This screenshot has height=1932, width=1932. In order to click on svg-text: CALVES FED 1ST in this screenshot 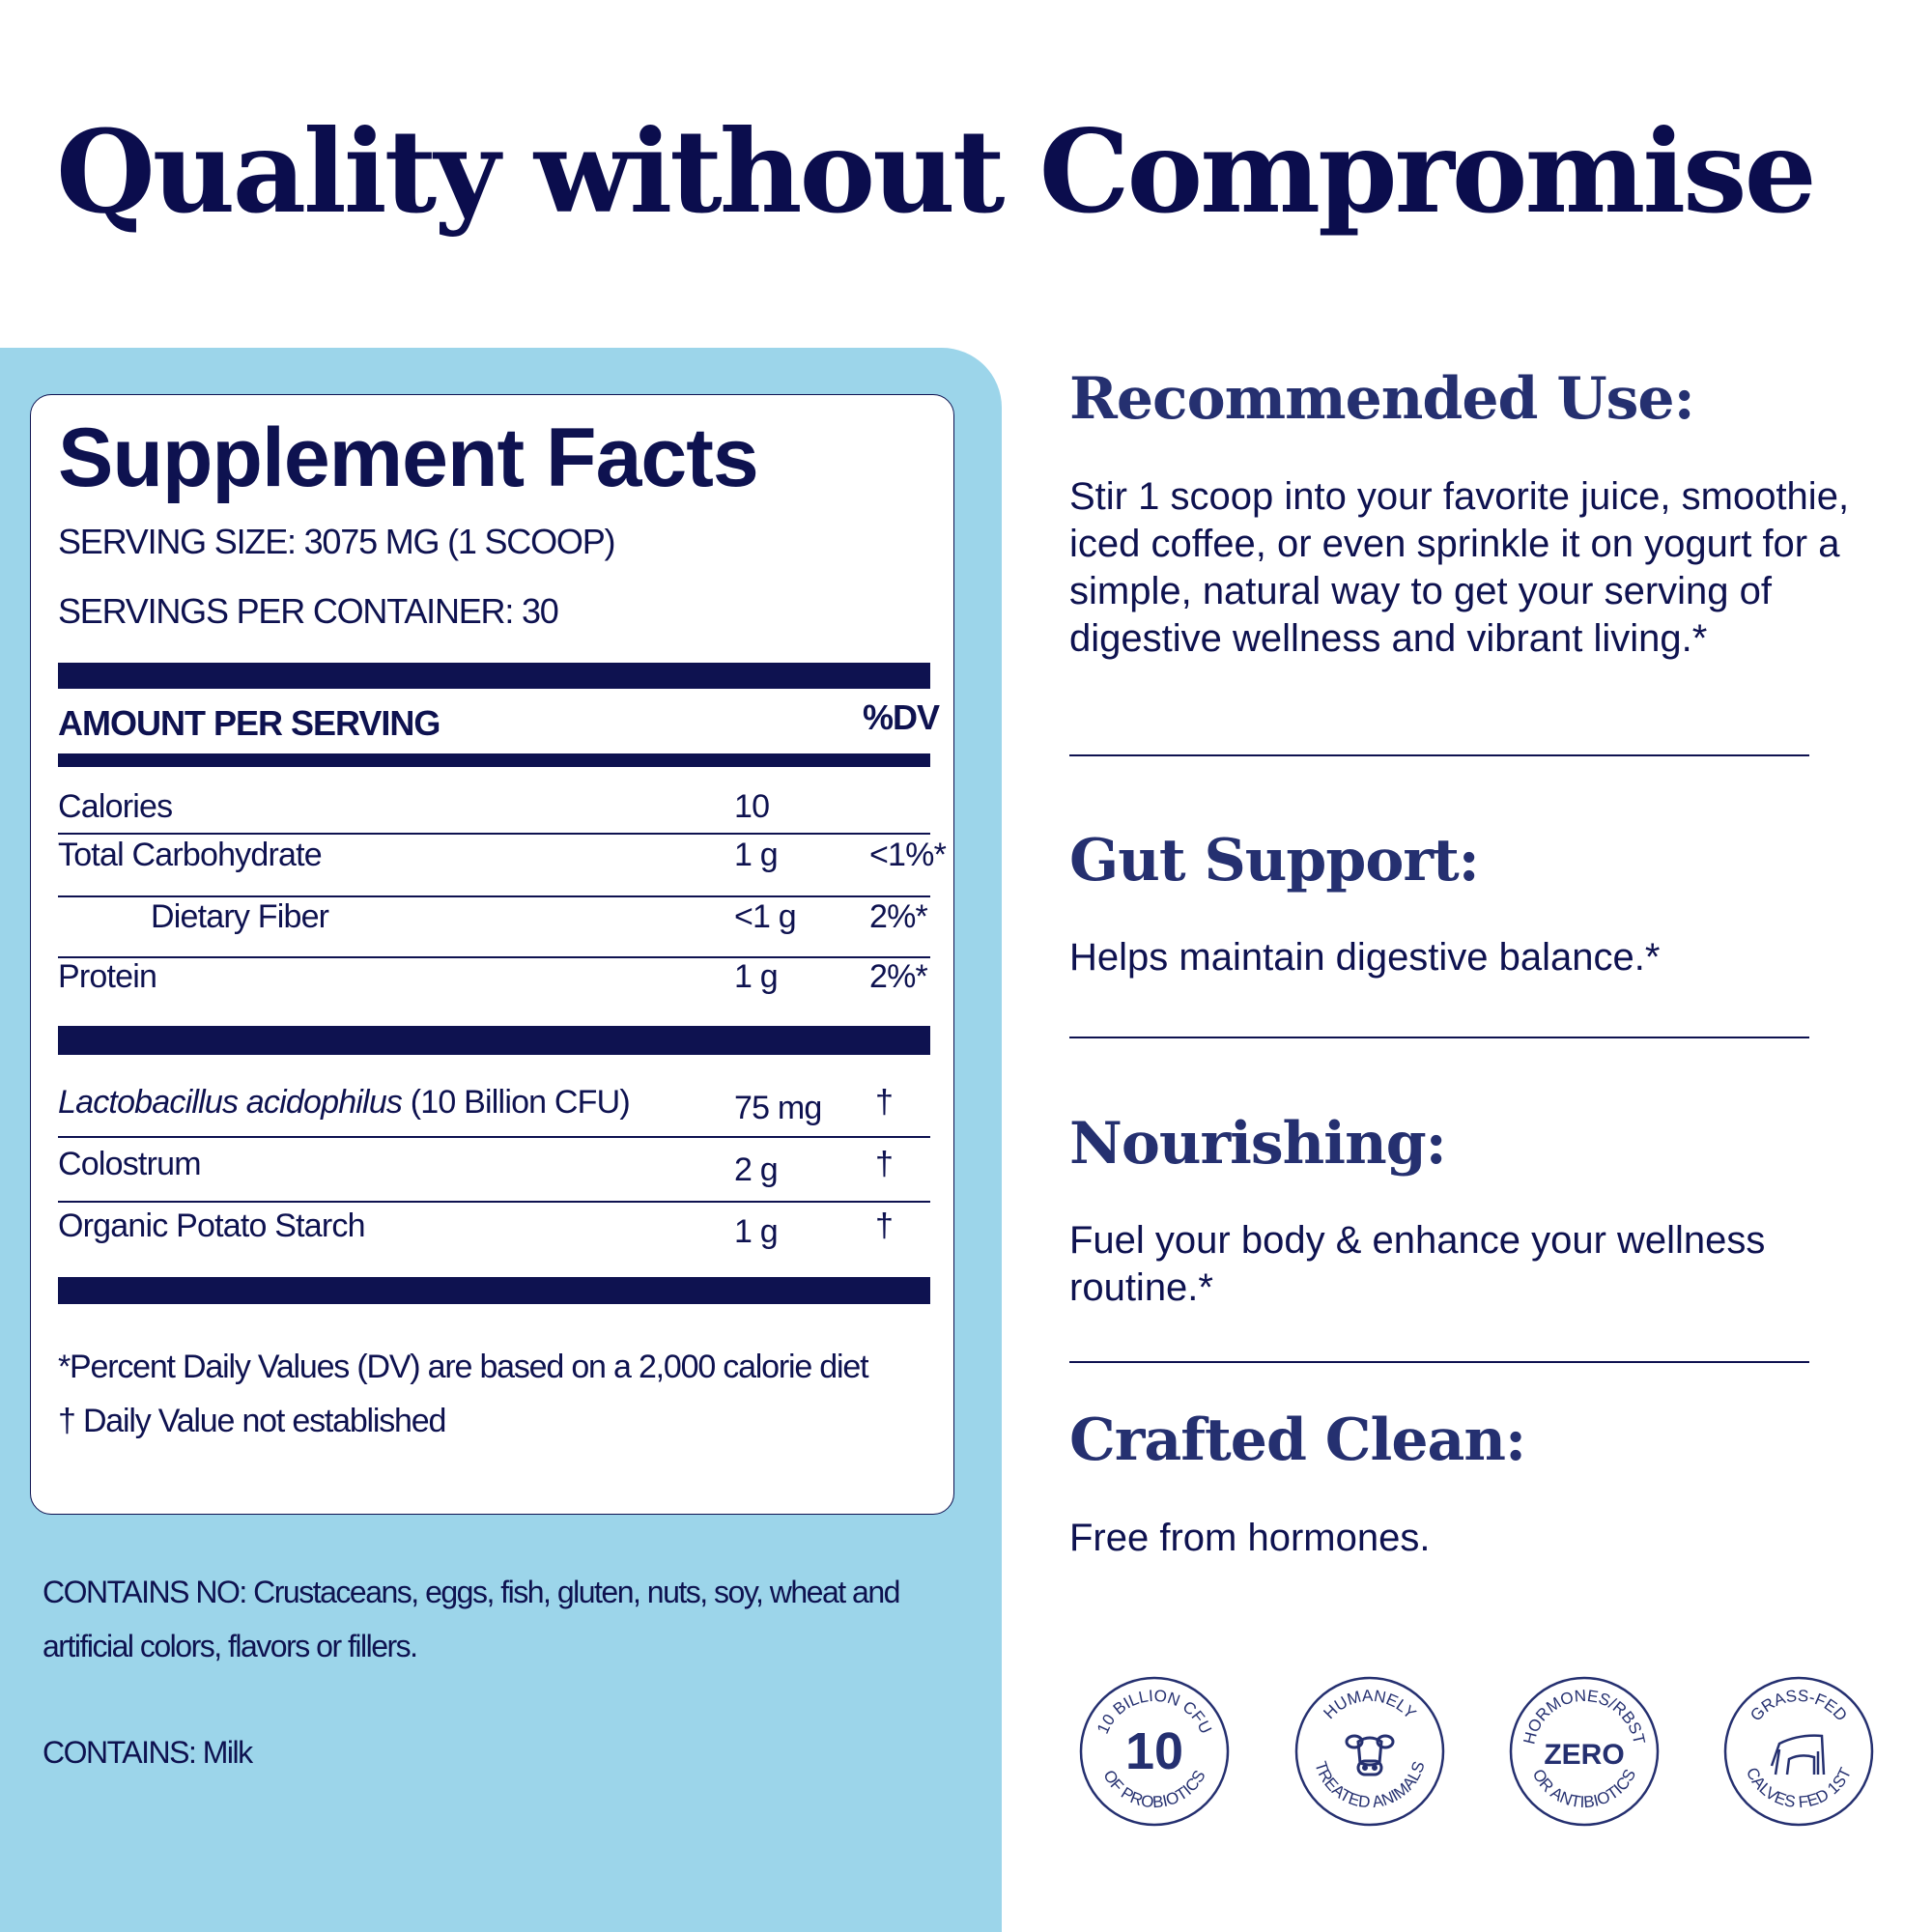, I will do `click(1799, 1788)`.